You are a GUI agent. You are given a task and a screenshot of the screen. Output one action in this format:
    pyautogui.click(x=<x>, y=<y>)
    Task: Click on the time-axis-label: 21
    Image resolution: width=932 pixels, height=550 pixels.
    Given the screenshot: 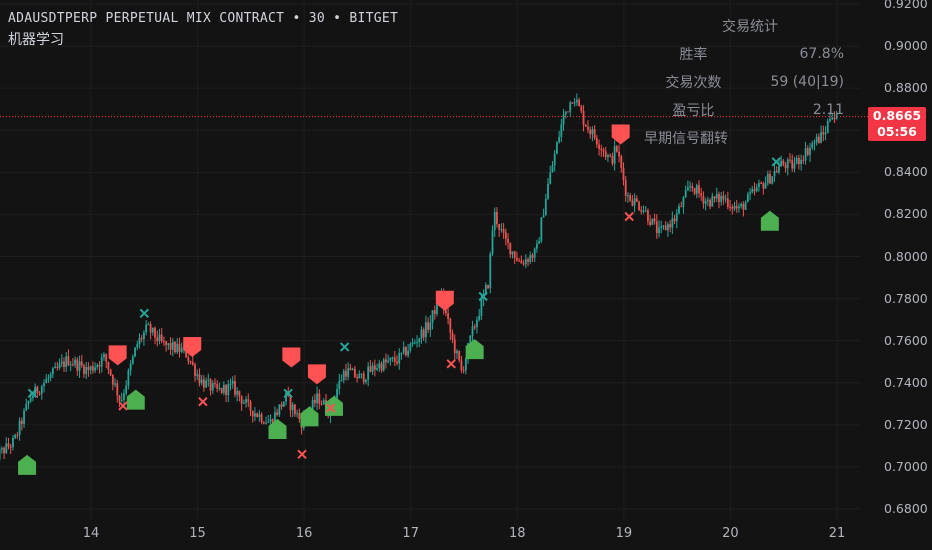 What is the action you would take?
    pyautogui.click(x=837, y=533)
    